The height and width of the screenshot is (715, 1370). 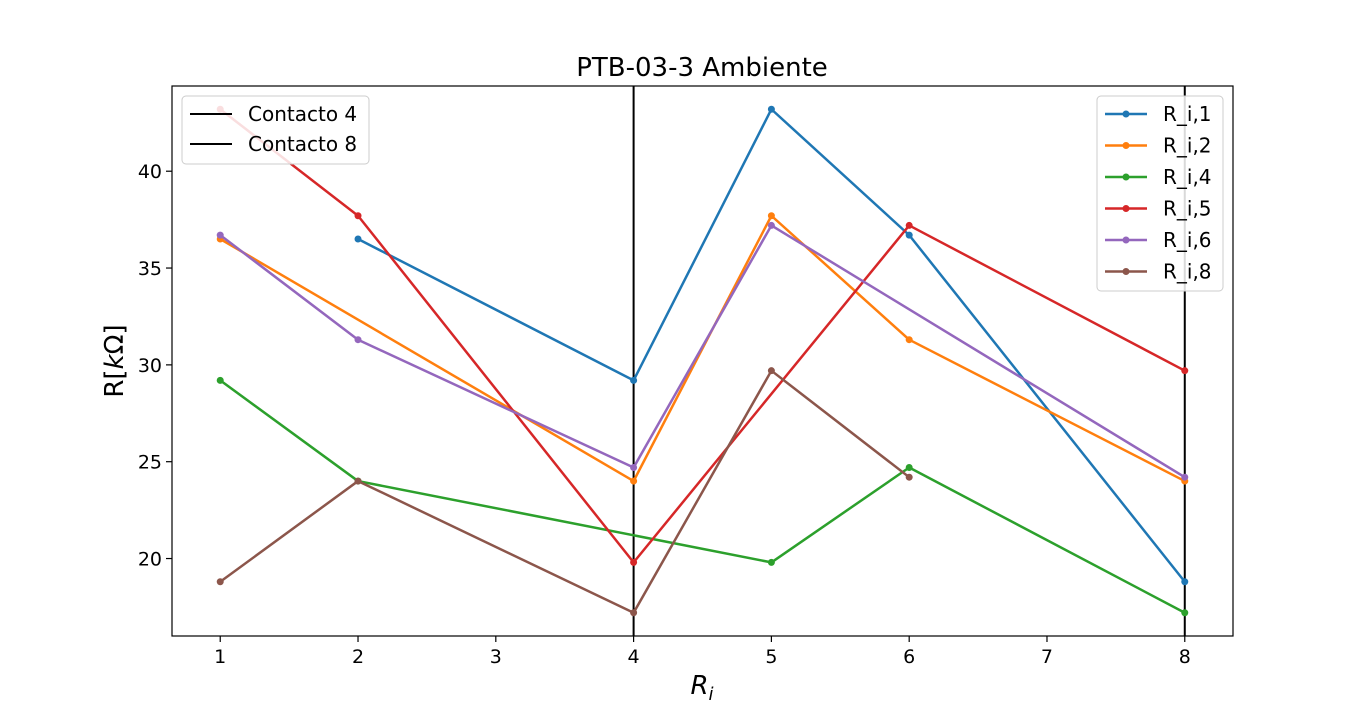 What do you see at coordinates (1047, 657) in the screenshot?
I see `x-tick-label: 7` at bounding box center [1047, 657].